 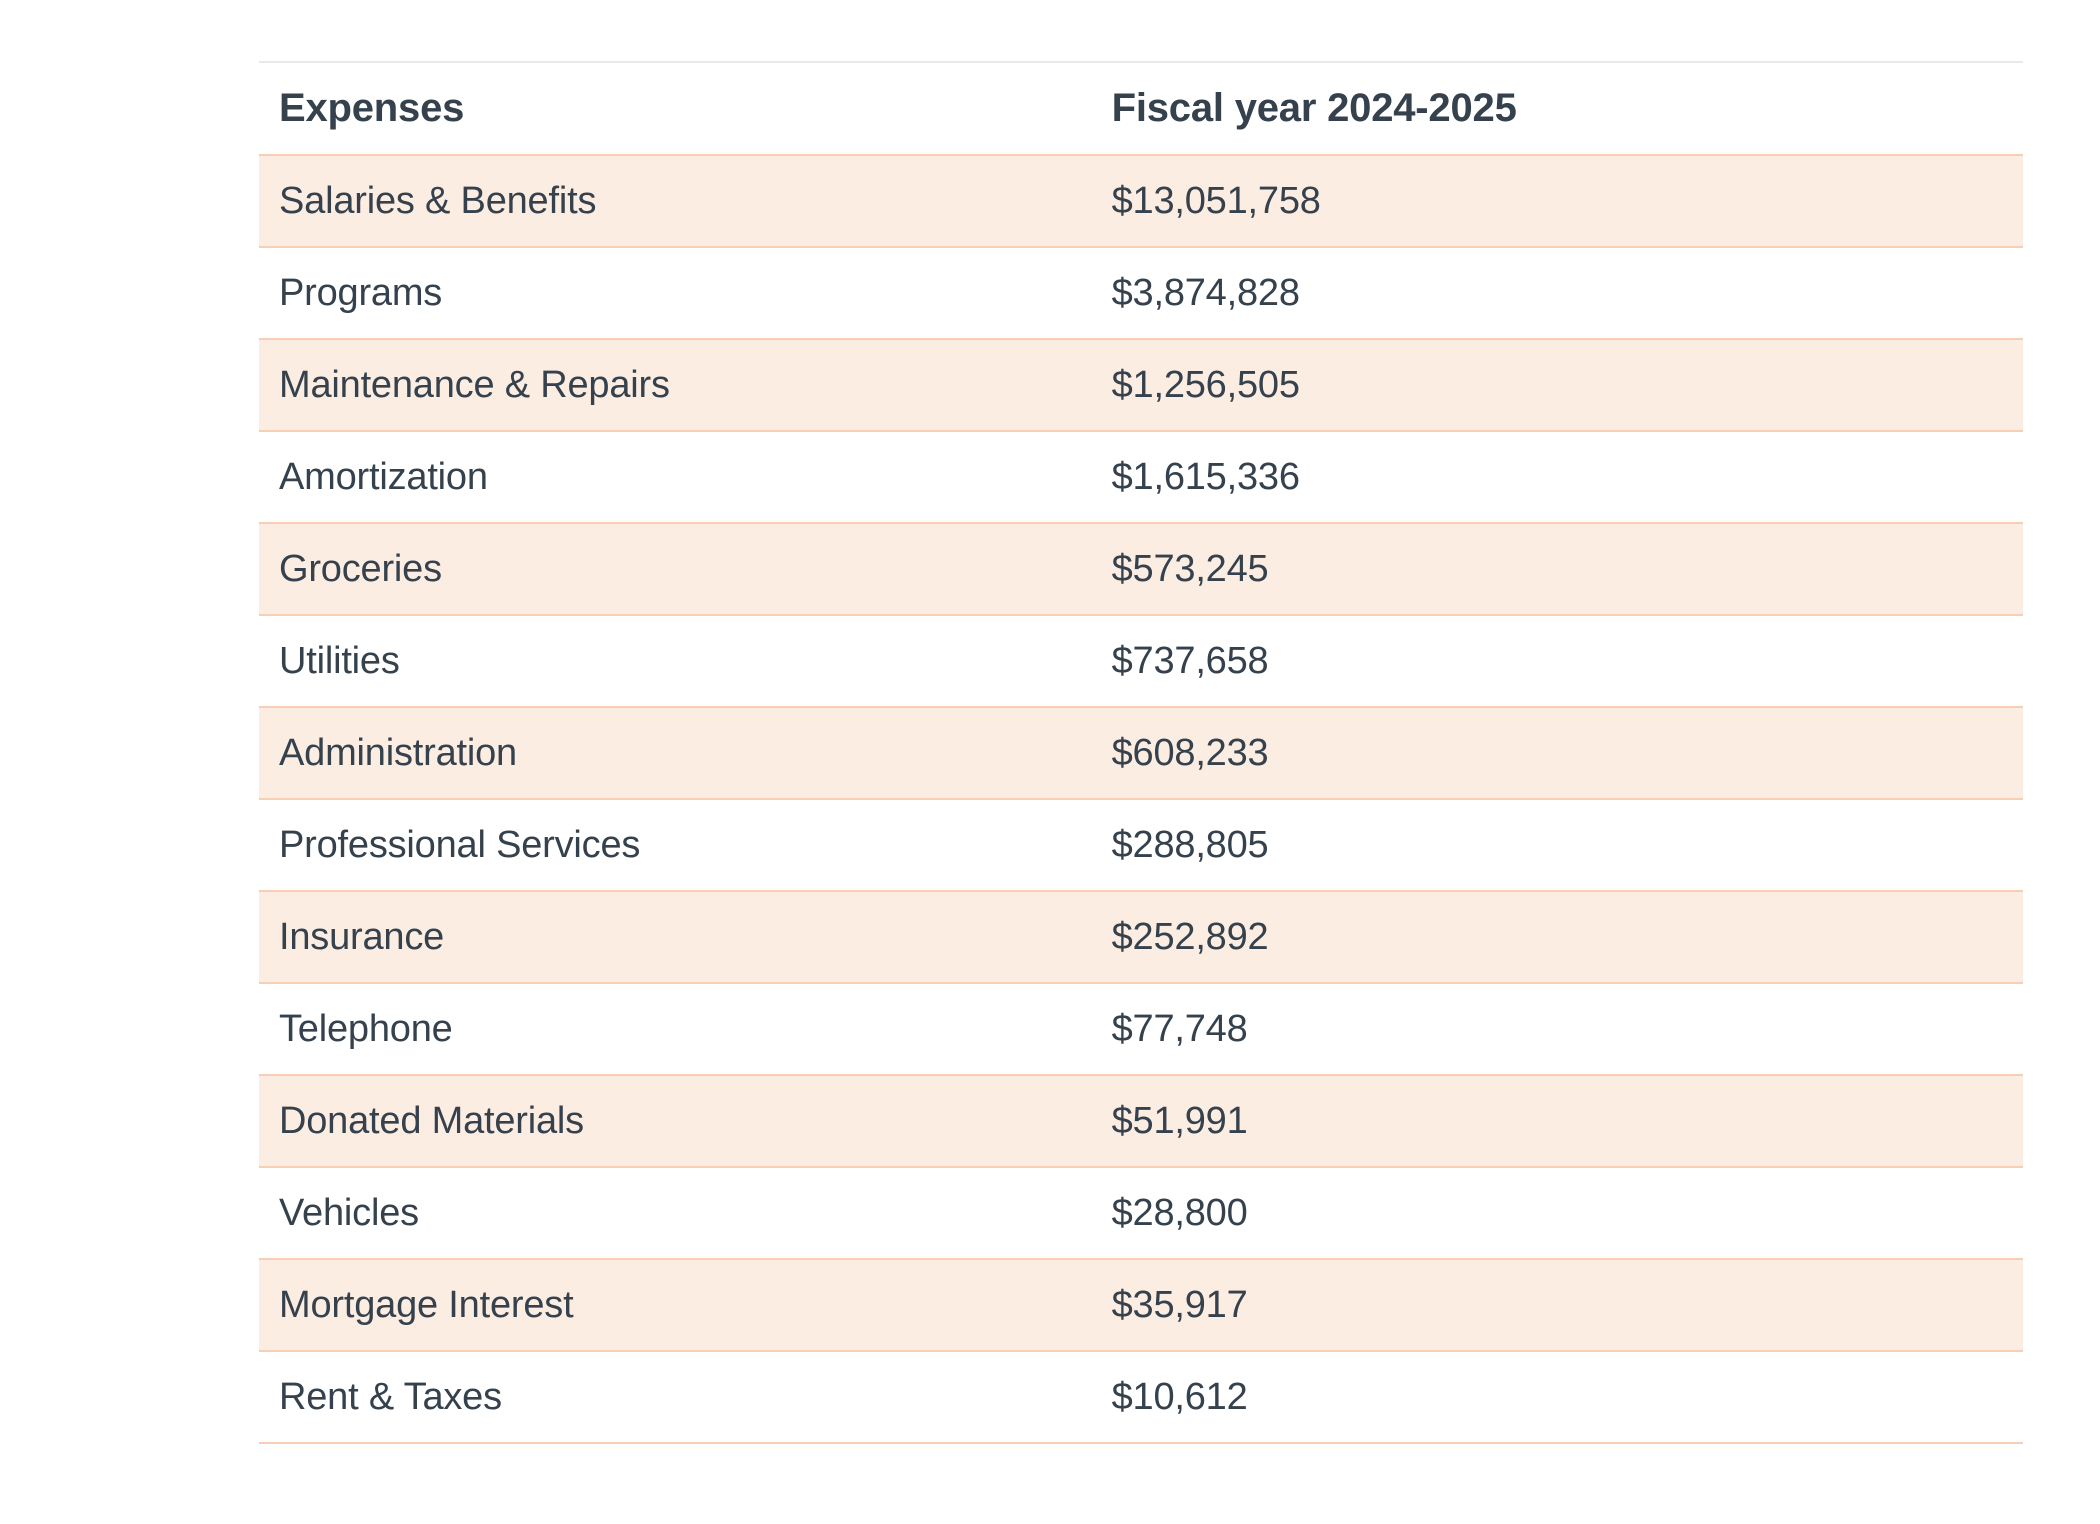 What do you see at coordinates (1190, 660) in the screenshot?
I see `expense-amount-cell: $737,658` at bounding box center [1190, 660].